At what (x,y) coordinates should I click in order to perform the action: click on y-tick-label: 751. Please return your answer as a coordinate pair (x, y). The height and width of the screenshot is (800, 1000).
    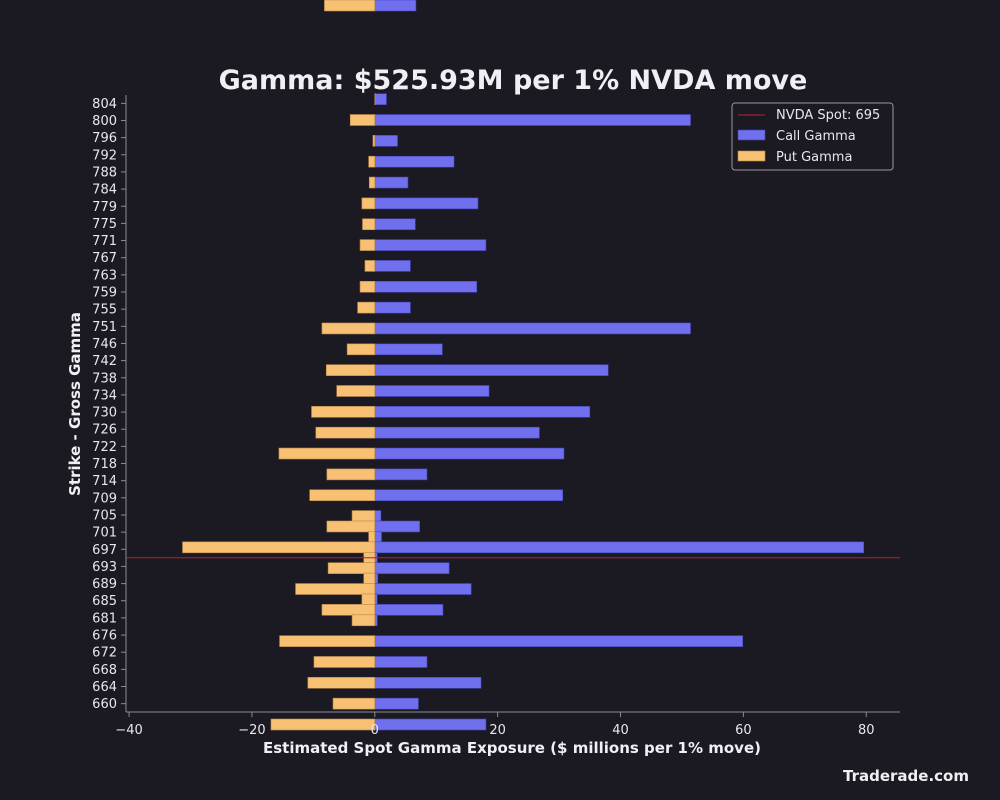
    Looking at the image, I should click on (104, 327).